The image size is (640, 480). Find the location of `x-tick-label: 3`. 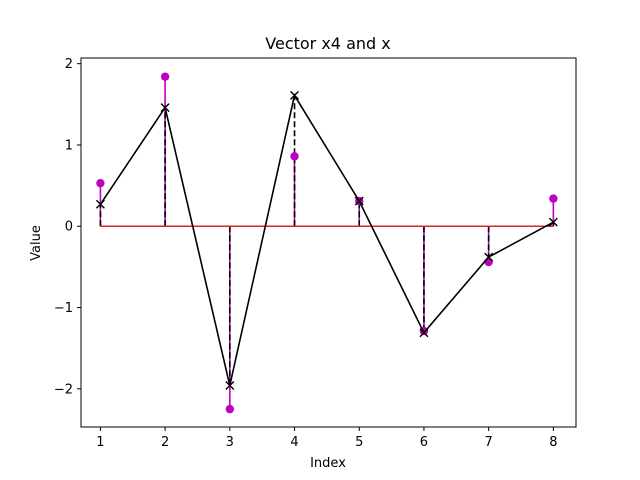

x-tick-label: 3 is located at coordinates (230, 442).